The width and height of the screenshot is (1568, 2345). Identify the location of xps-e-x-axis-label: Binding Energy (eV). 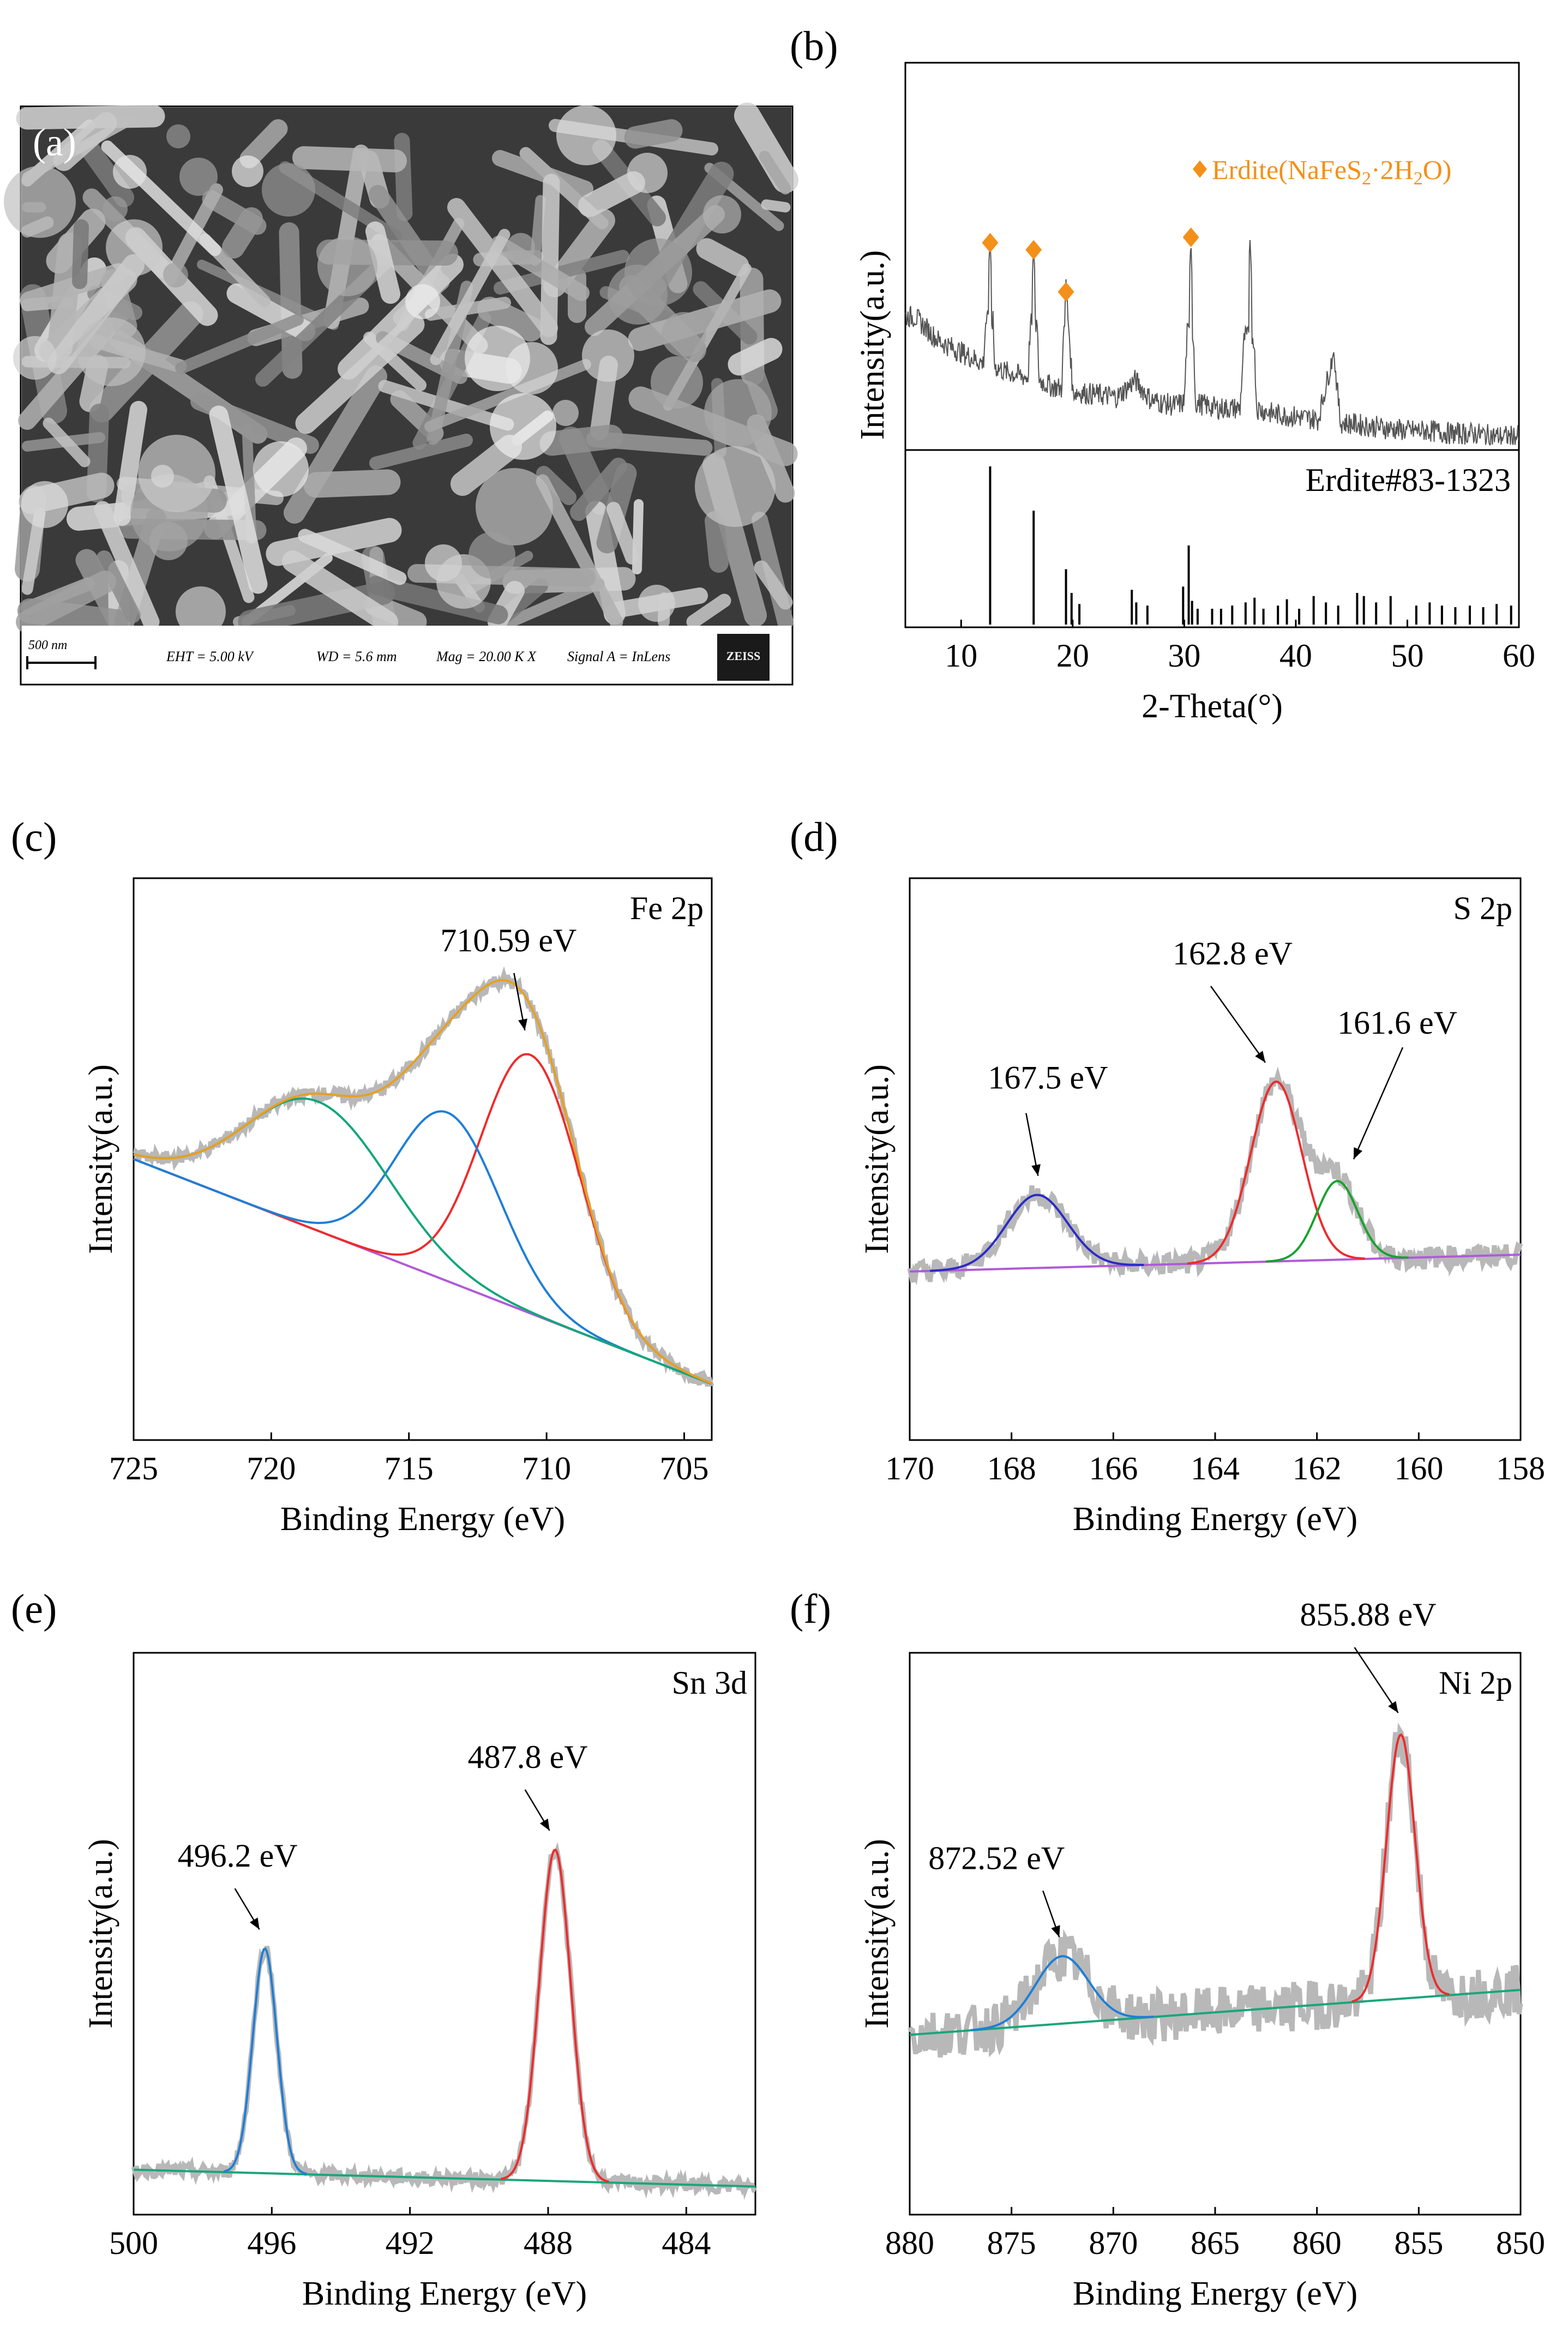
(445, 2293).